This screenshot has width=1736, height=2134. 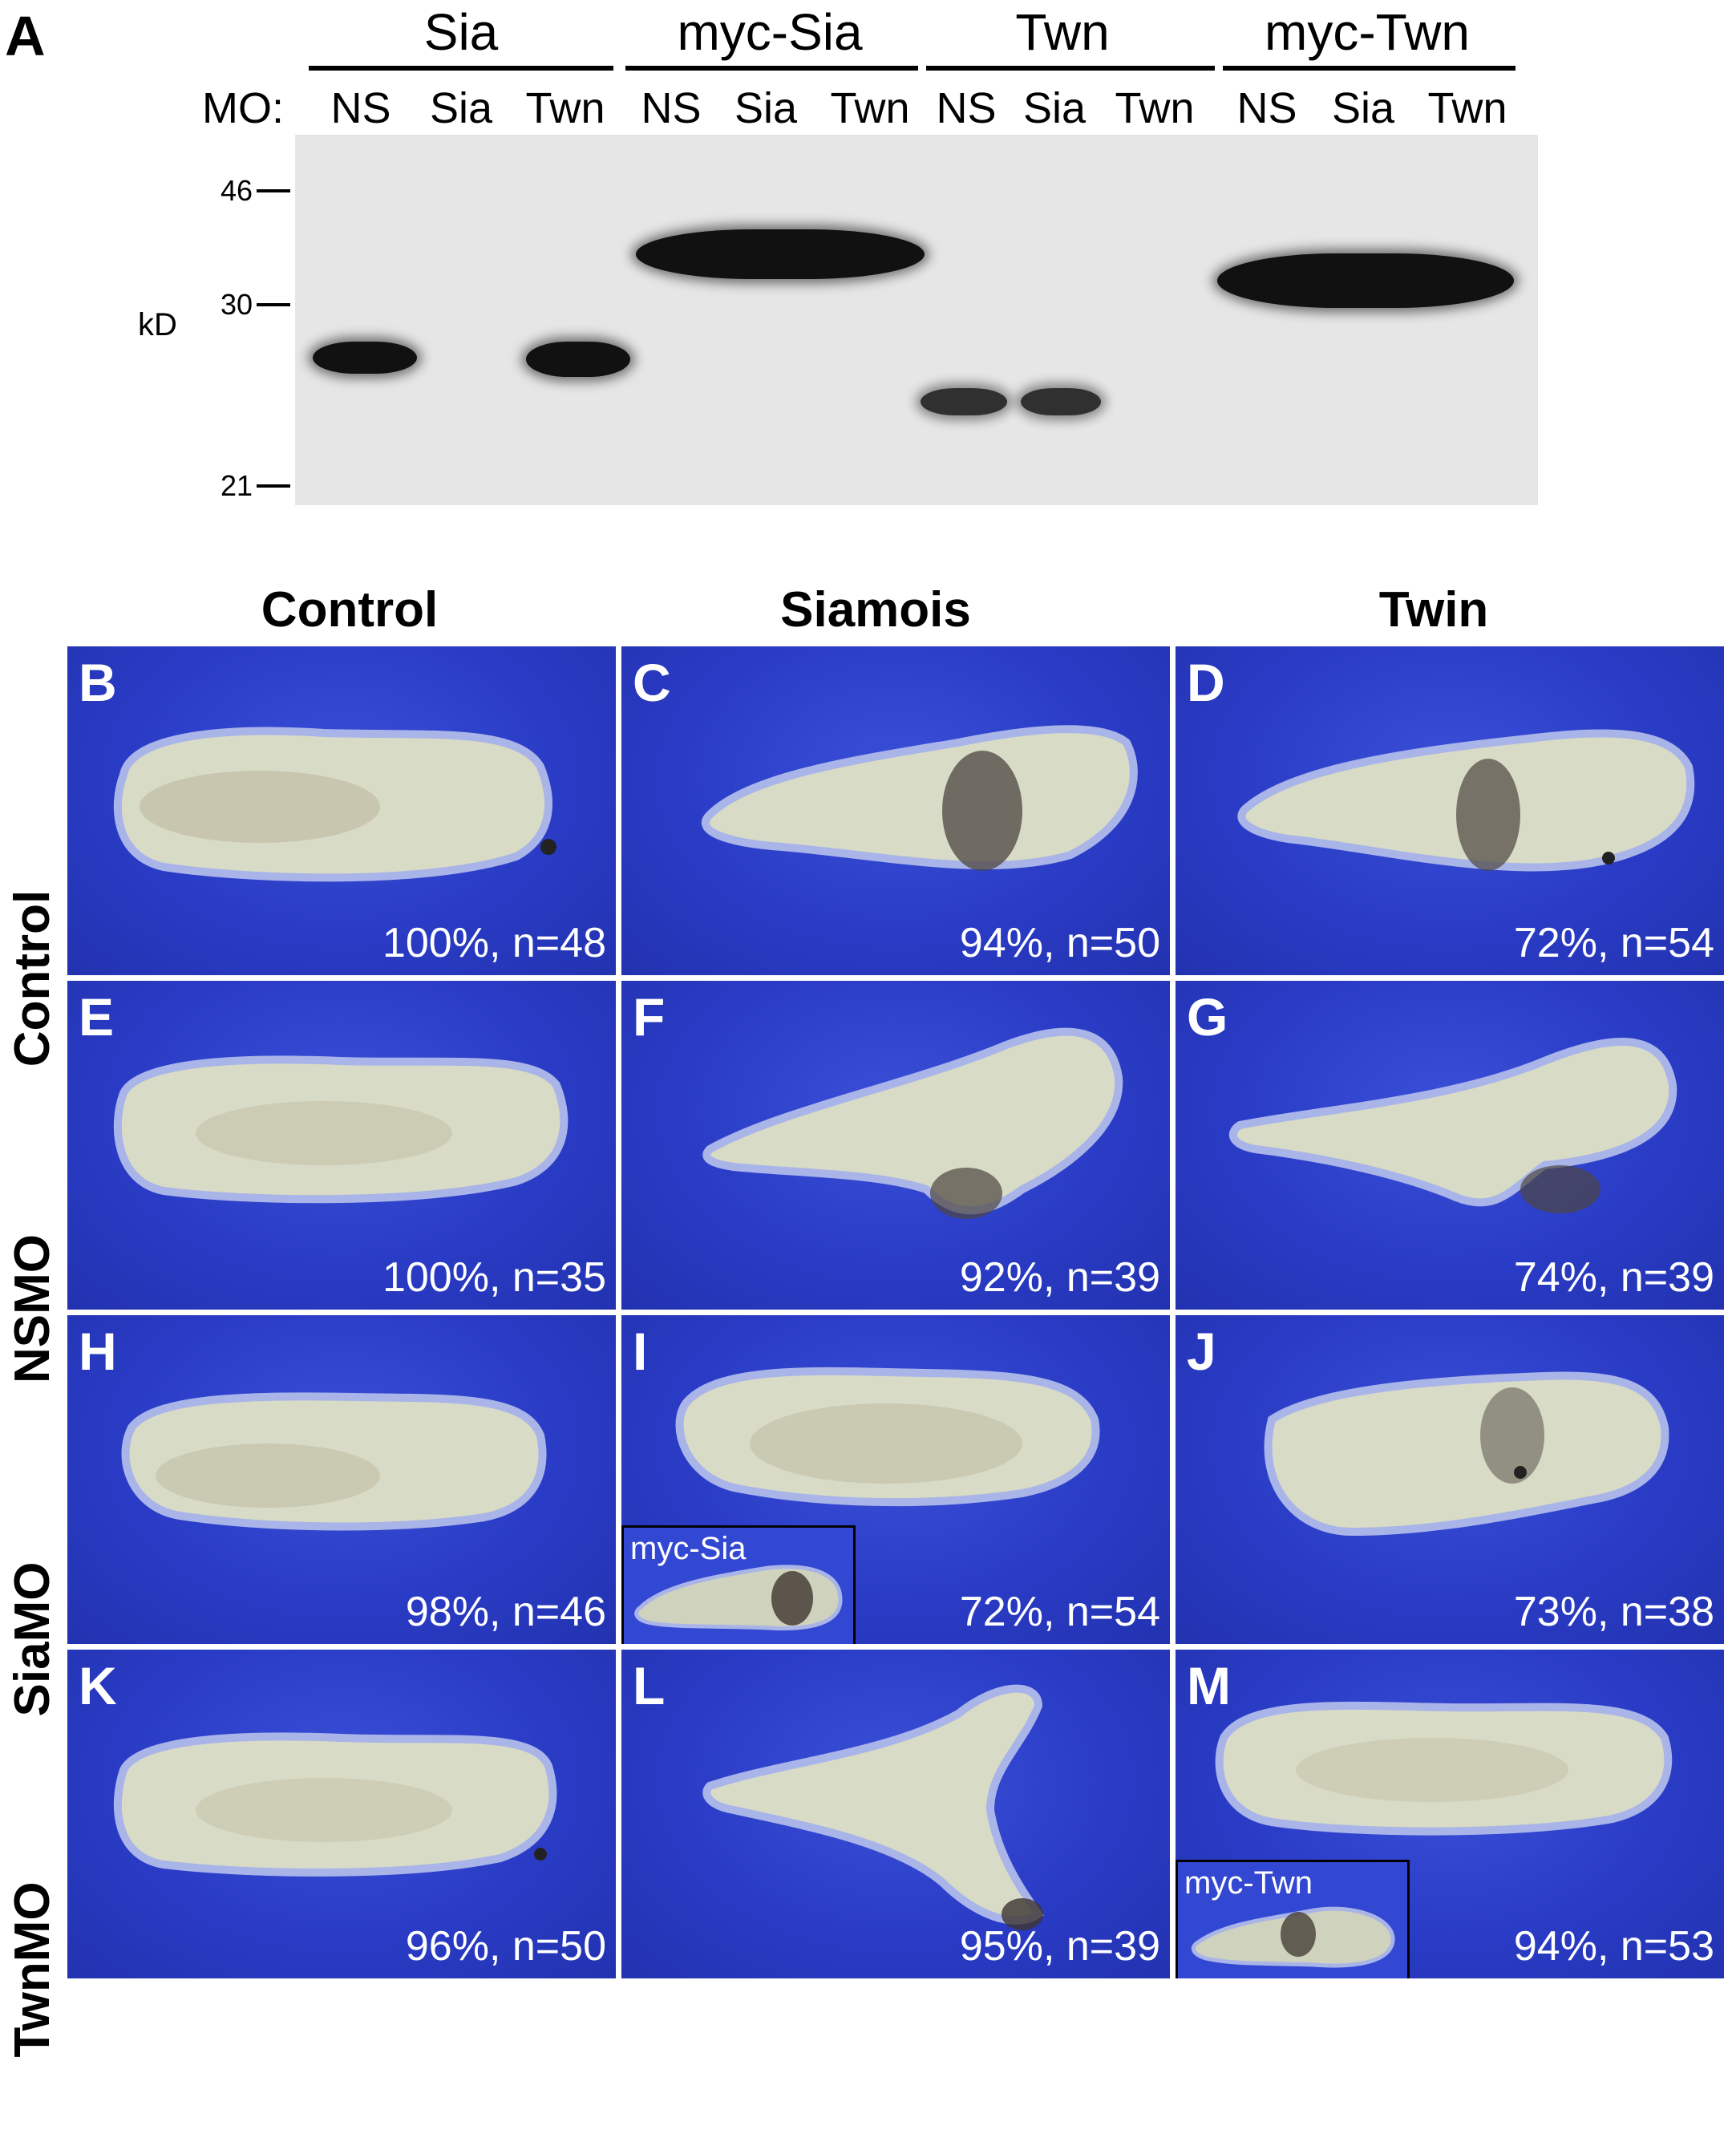 What do you see at coordinates (243, 108) in the screenshot?
I see `mo-label: MO:` at bounding box center [243, 108].